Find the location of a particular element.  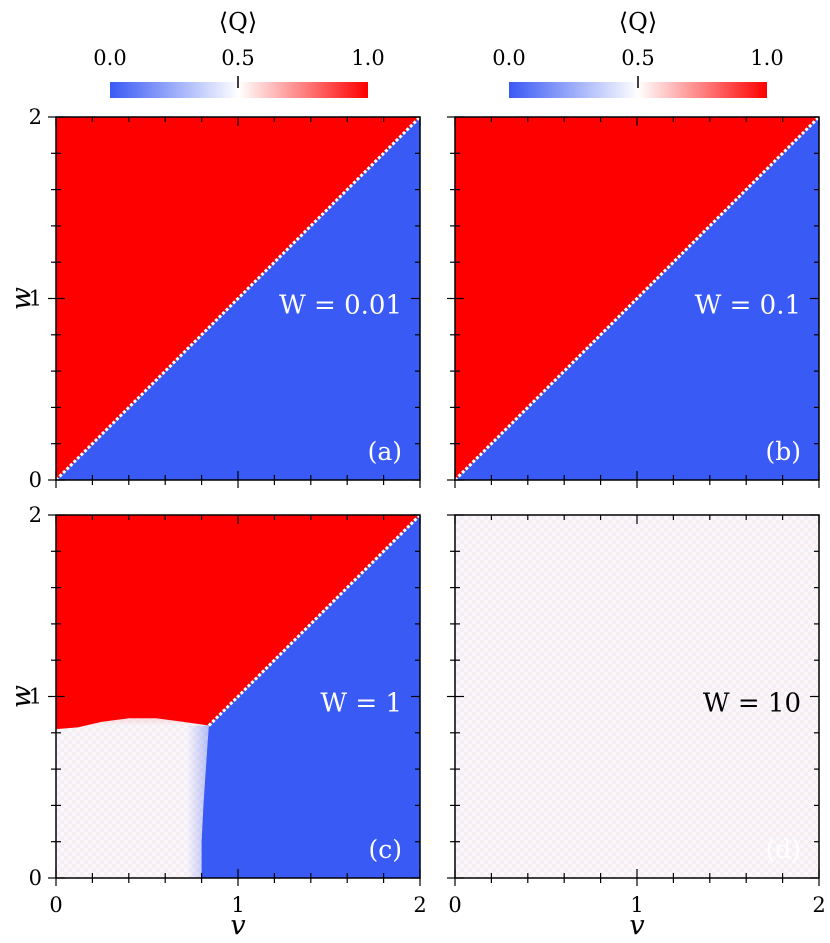

region-q0 is located at coordinates (310, 696).